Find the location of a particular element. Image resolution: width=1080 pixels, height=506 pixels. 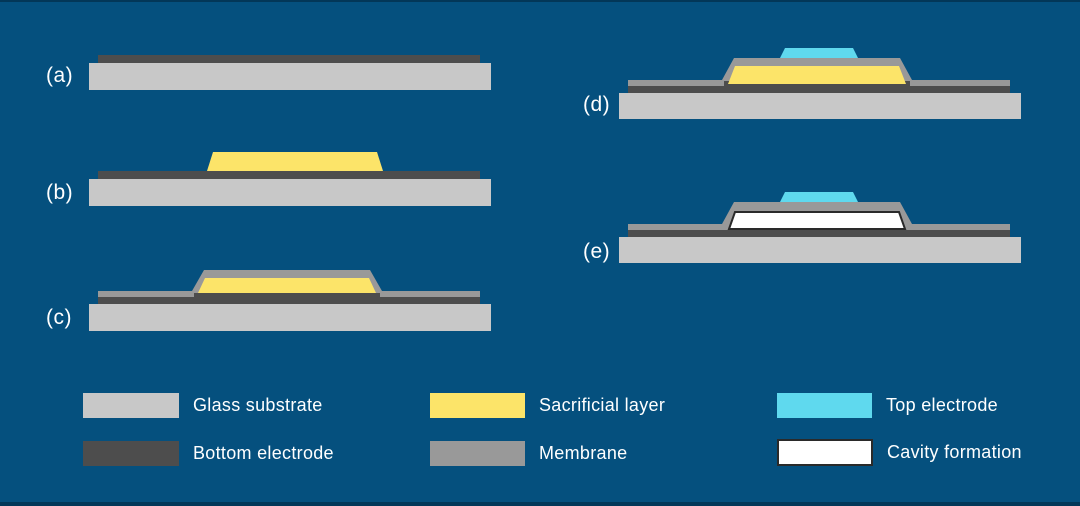

step-b-label: (b) is located at coordinates (60, 192).